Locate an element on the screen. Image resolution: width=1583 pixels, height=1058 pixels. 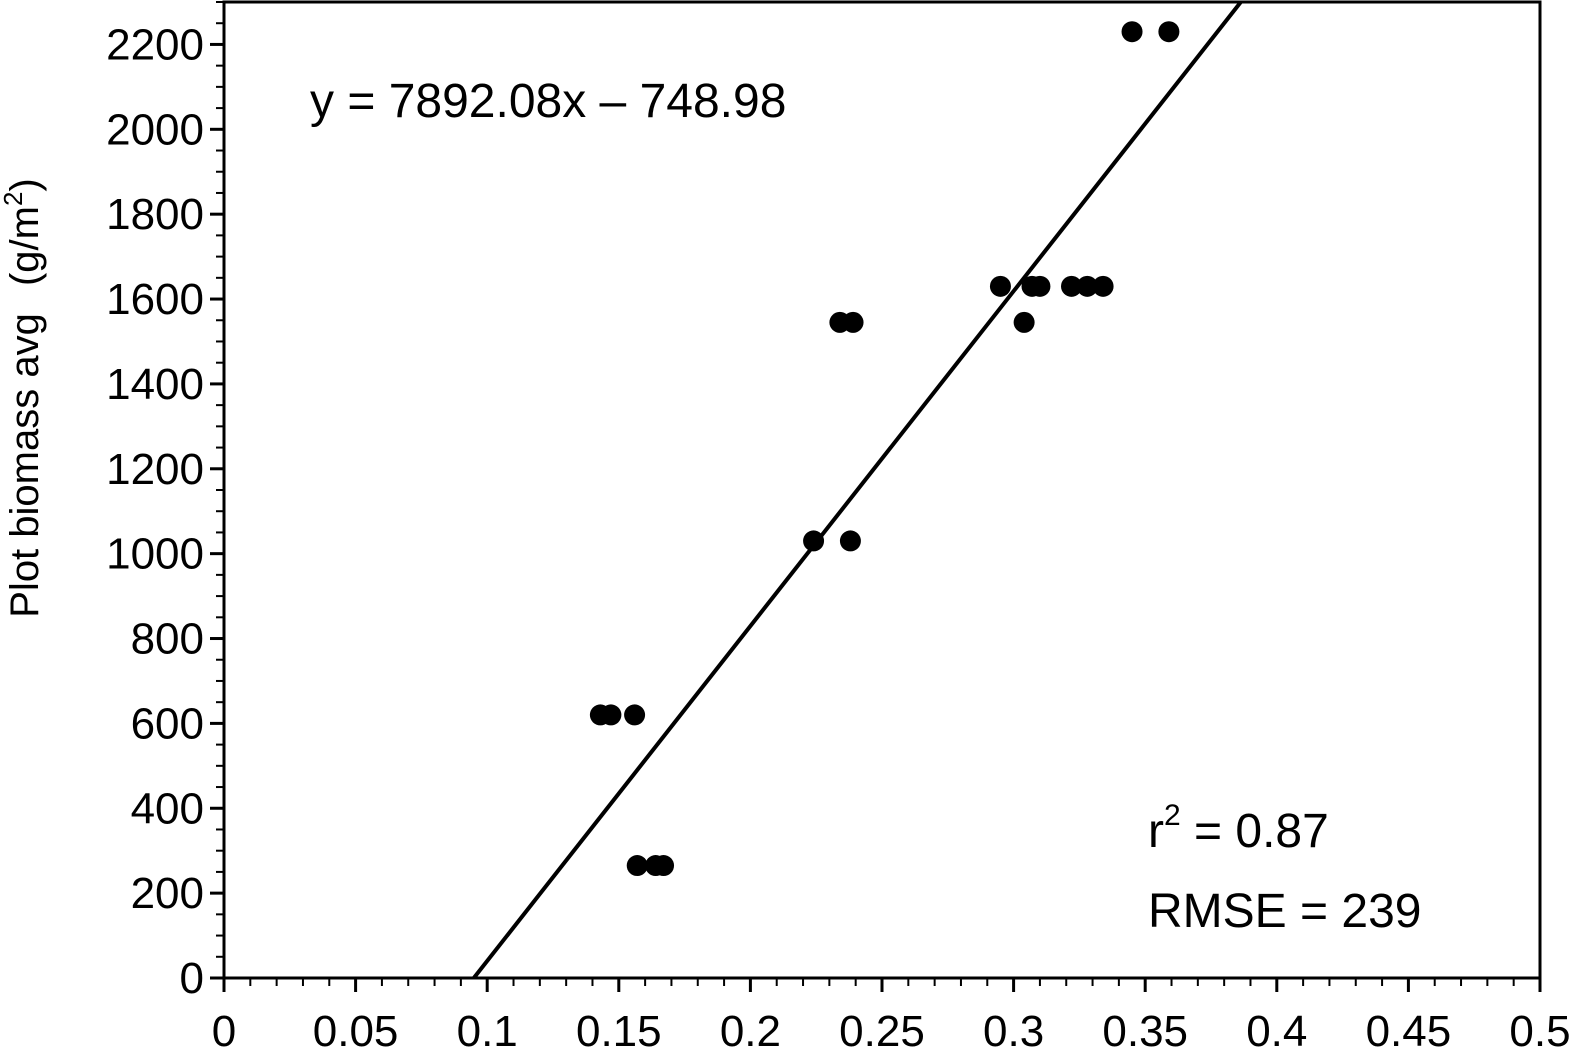
y-tick-label: 1200 is located at coordinates (155, 469).